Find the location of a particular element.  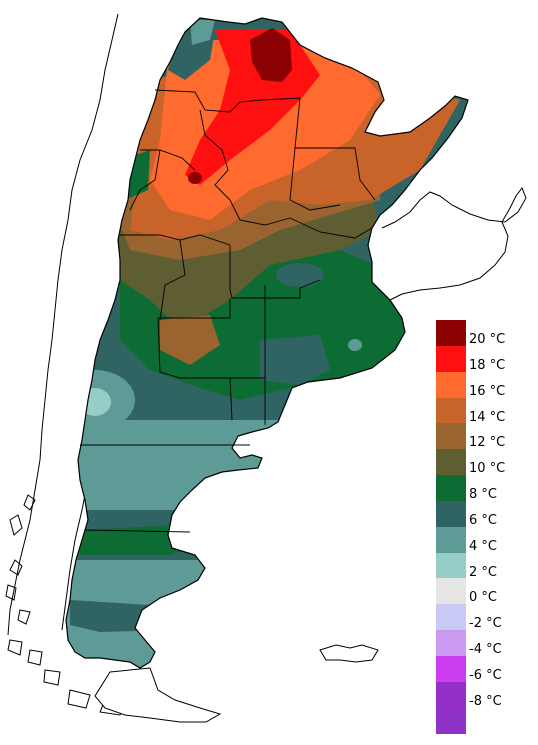

legend-entry: -4 °C is located at coordinates (486, 643).